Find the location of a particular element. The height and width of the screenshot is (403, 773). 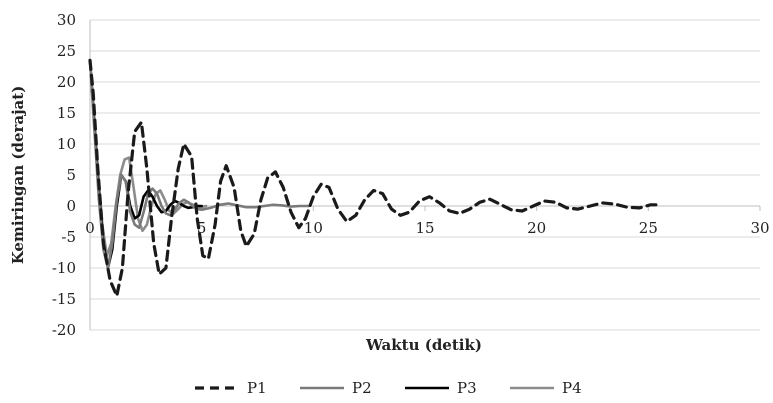

y-tick-label: -15 is located at coordinates (64, 299).